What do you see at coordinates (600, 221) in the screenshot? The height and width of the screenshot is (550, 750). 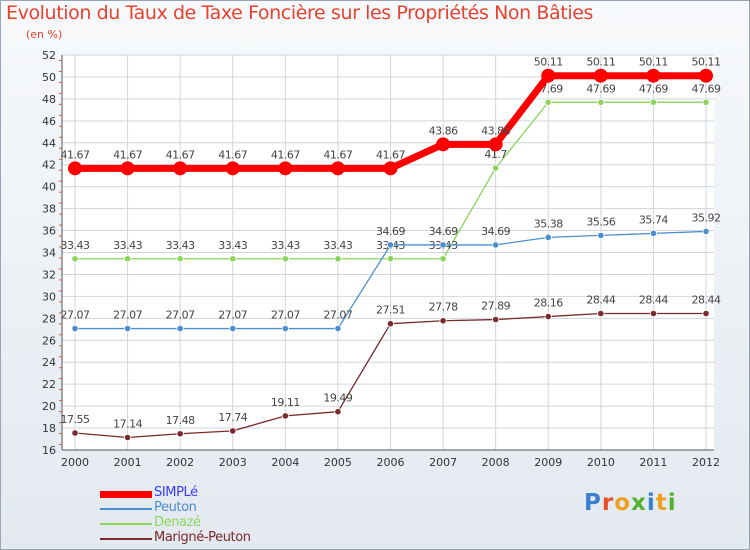 I see `data-label: 35.56` at bounding box center [600, 221].